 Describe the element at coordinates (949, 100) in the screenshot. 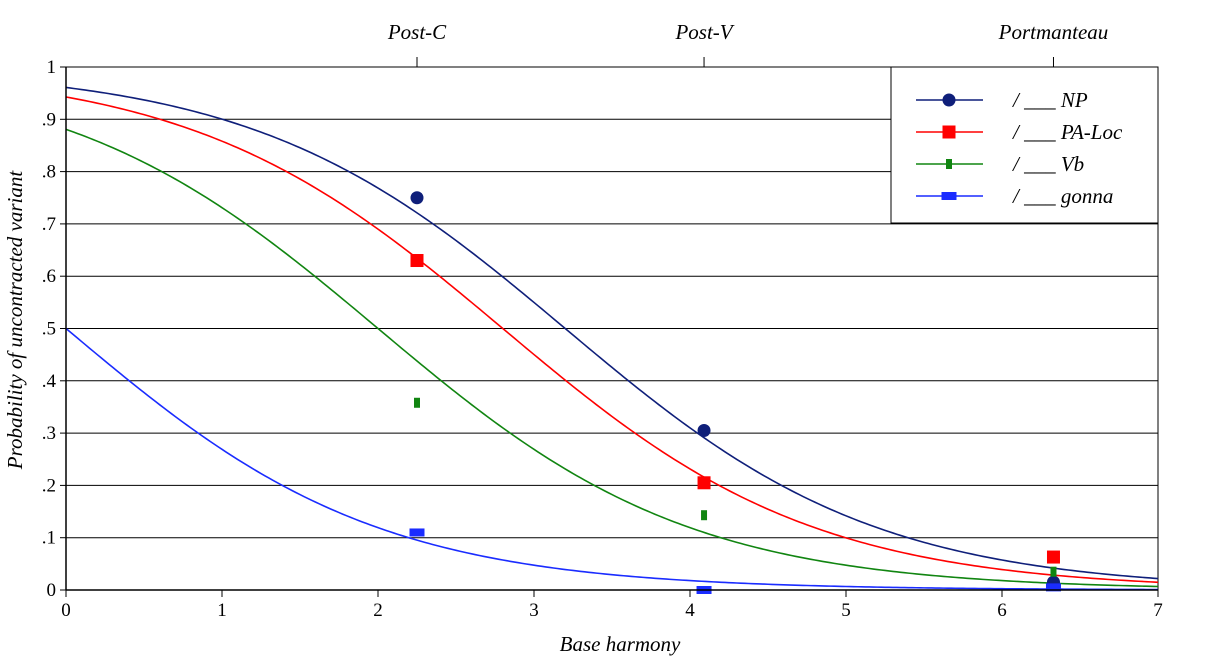

I see `legend-marker-np` at that location.